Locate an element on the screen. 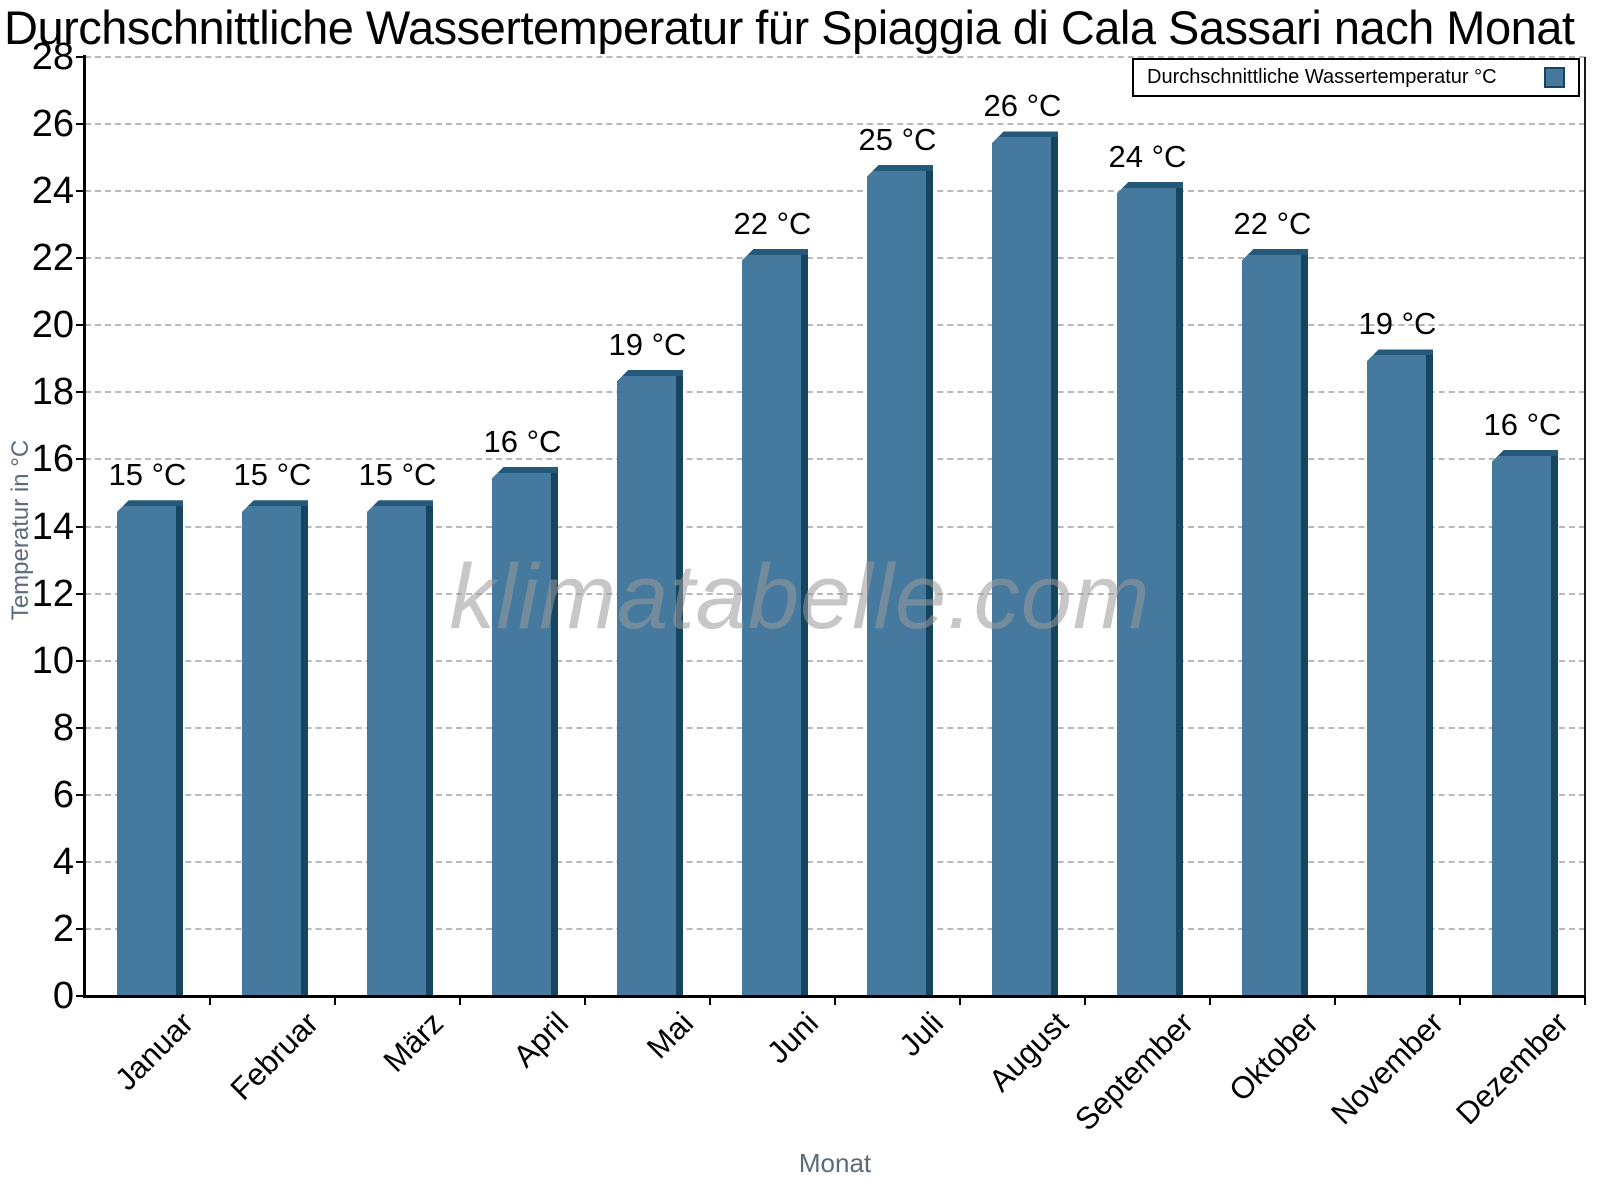 The image size is (1600, 1200). bar-oktober is located at coordinates (1275, 622).